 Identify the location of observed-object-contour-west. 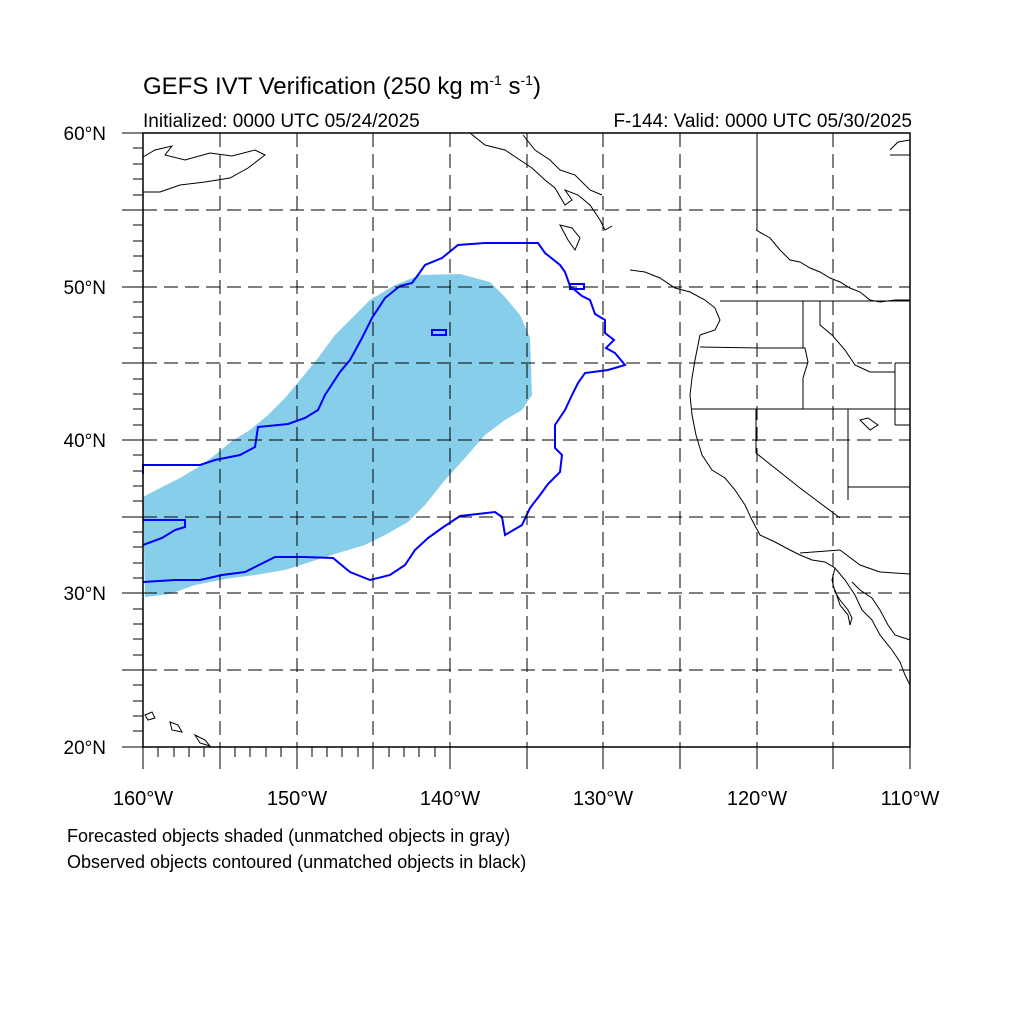
(164, 532).